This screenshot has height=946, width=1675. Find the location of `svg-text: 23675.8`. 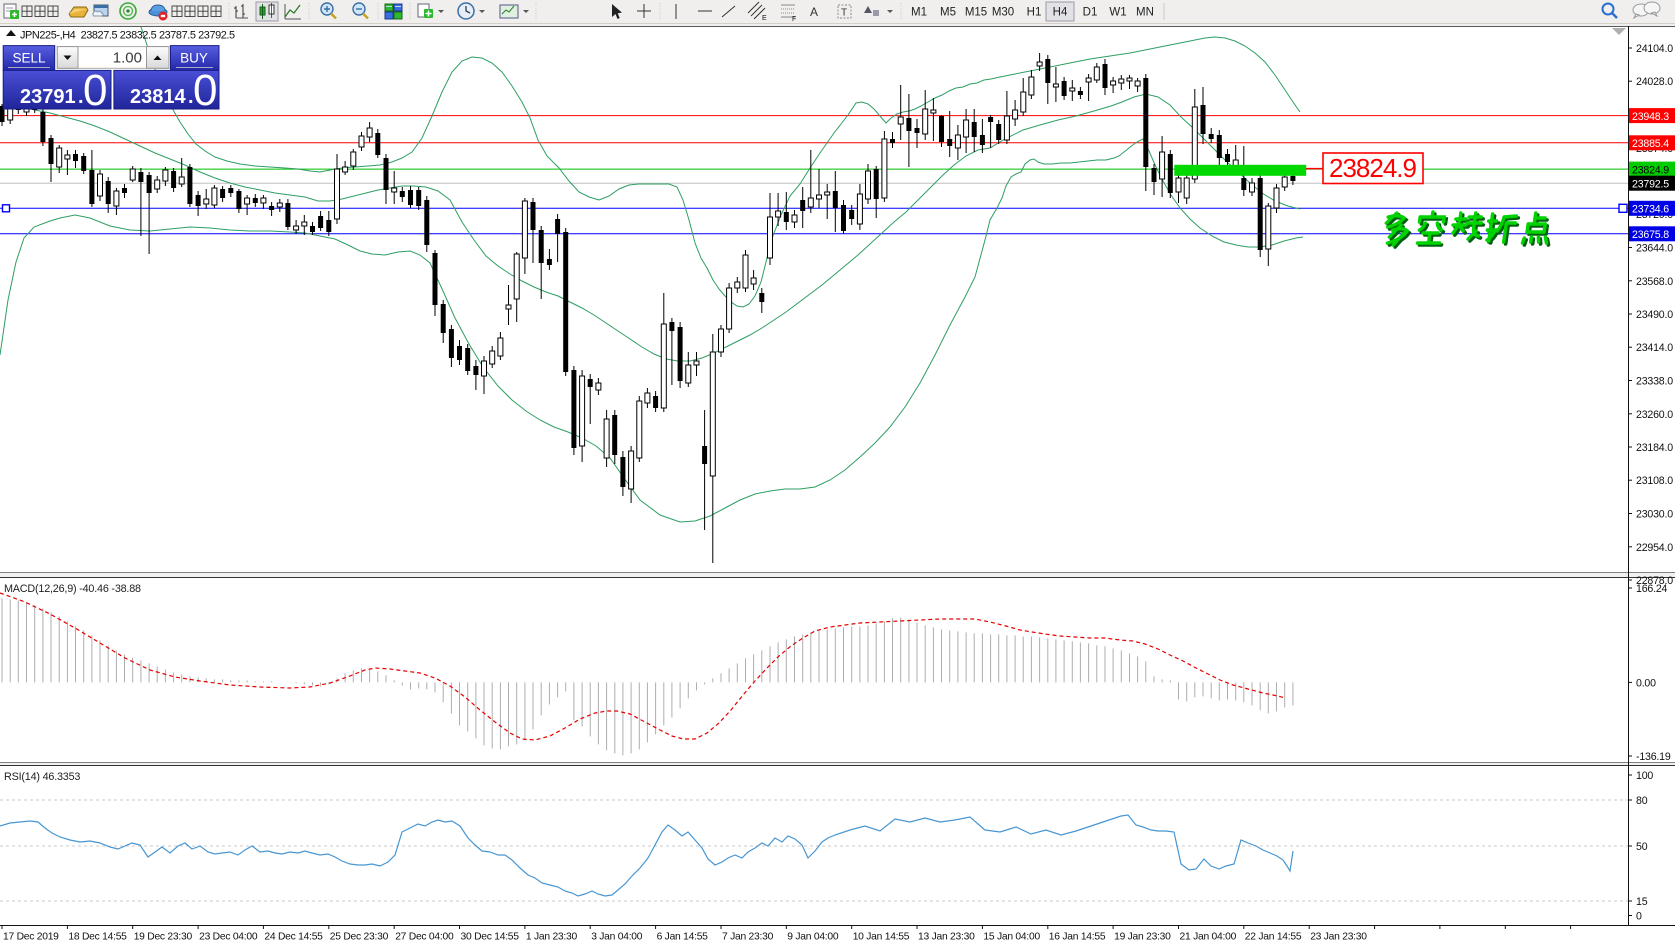

svg-text: 23675.8 is located at coordinates (1650, 235).